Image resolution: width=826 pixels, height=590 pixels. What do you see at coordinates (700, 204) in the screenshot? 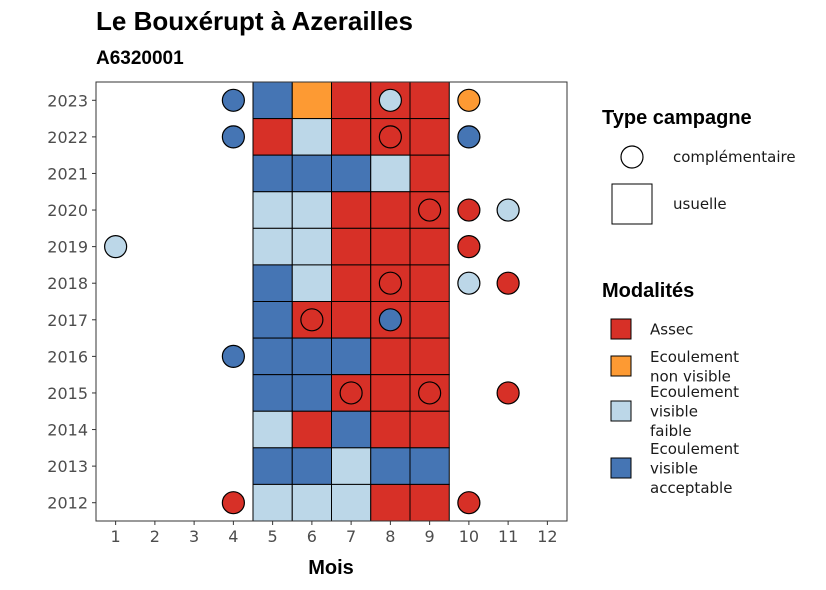
I see `legend-shape-label: usuelle` at bounding box center [700, 204].